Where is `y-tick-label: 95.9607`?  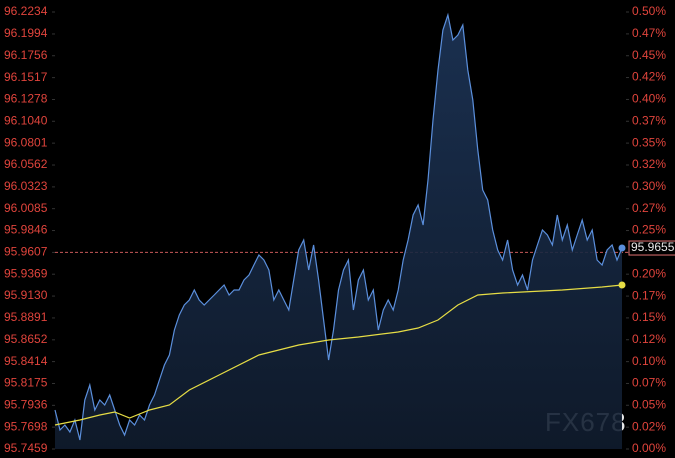
y-tick-label: 95.9607 is located at coordinates (26, 252).